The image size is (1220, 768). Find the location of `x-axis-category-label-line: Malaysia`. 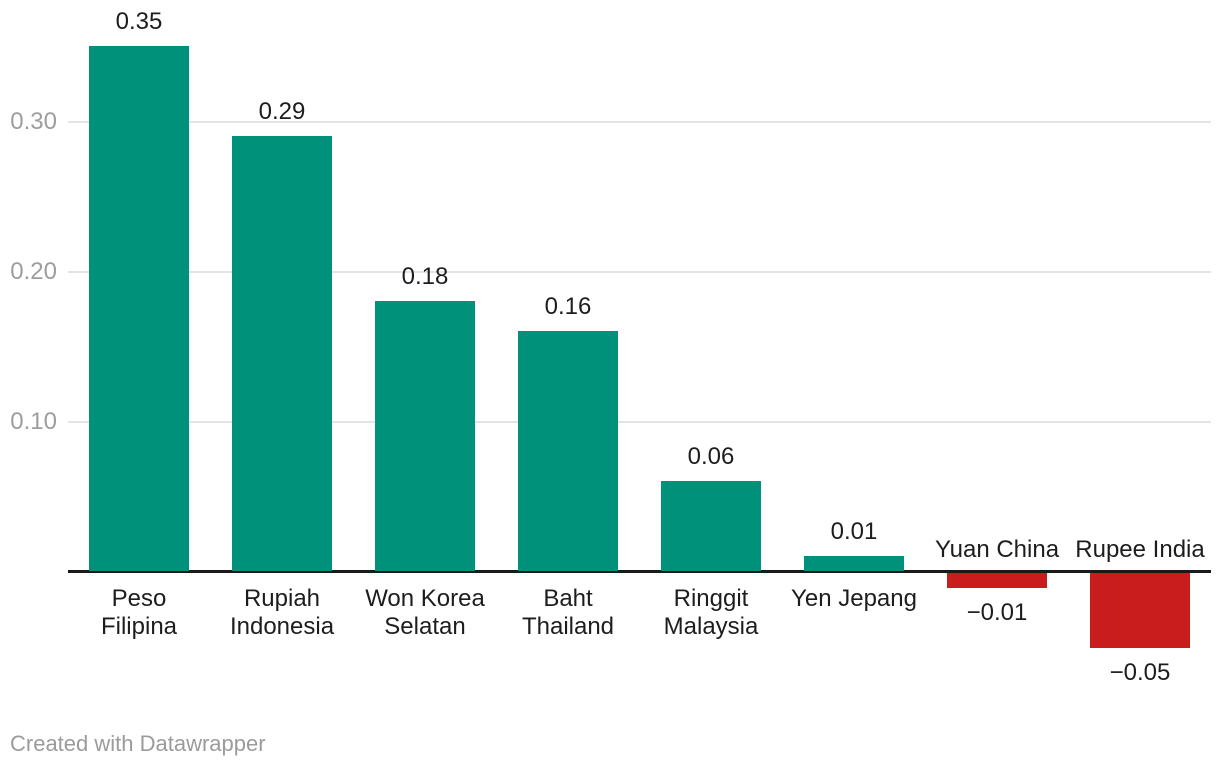

x-axis-category-label-line: Malaysia is located at coordinates (711, 626).